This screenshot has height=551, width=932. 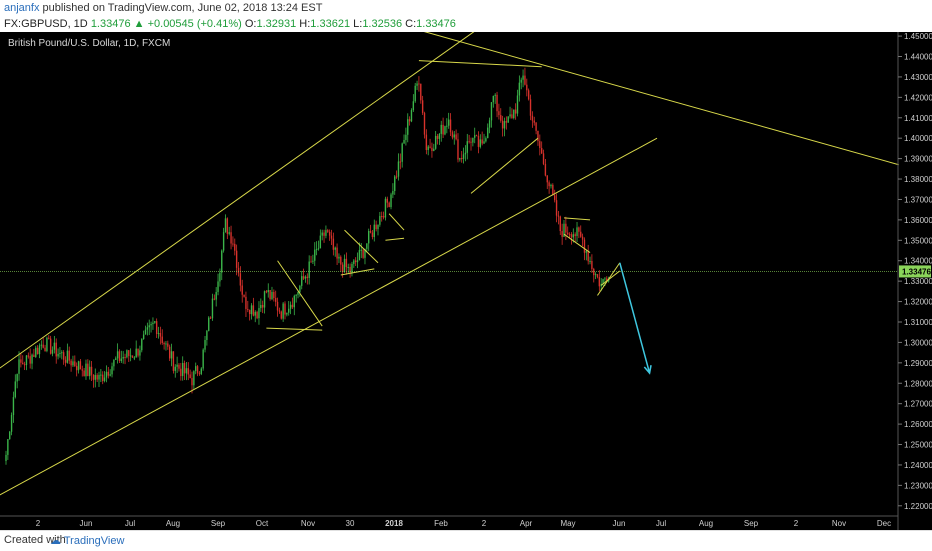 What do you see at coordinates (22, 8) in the screenshot?
I see `author-link: anjanfx` at bounding box center [22, 8].